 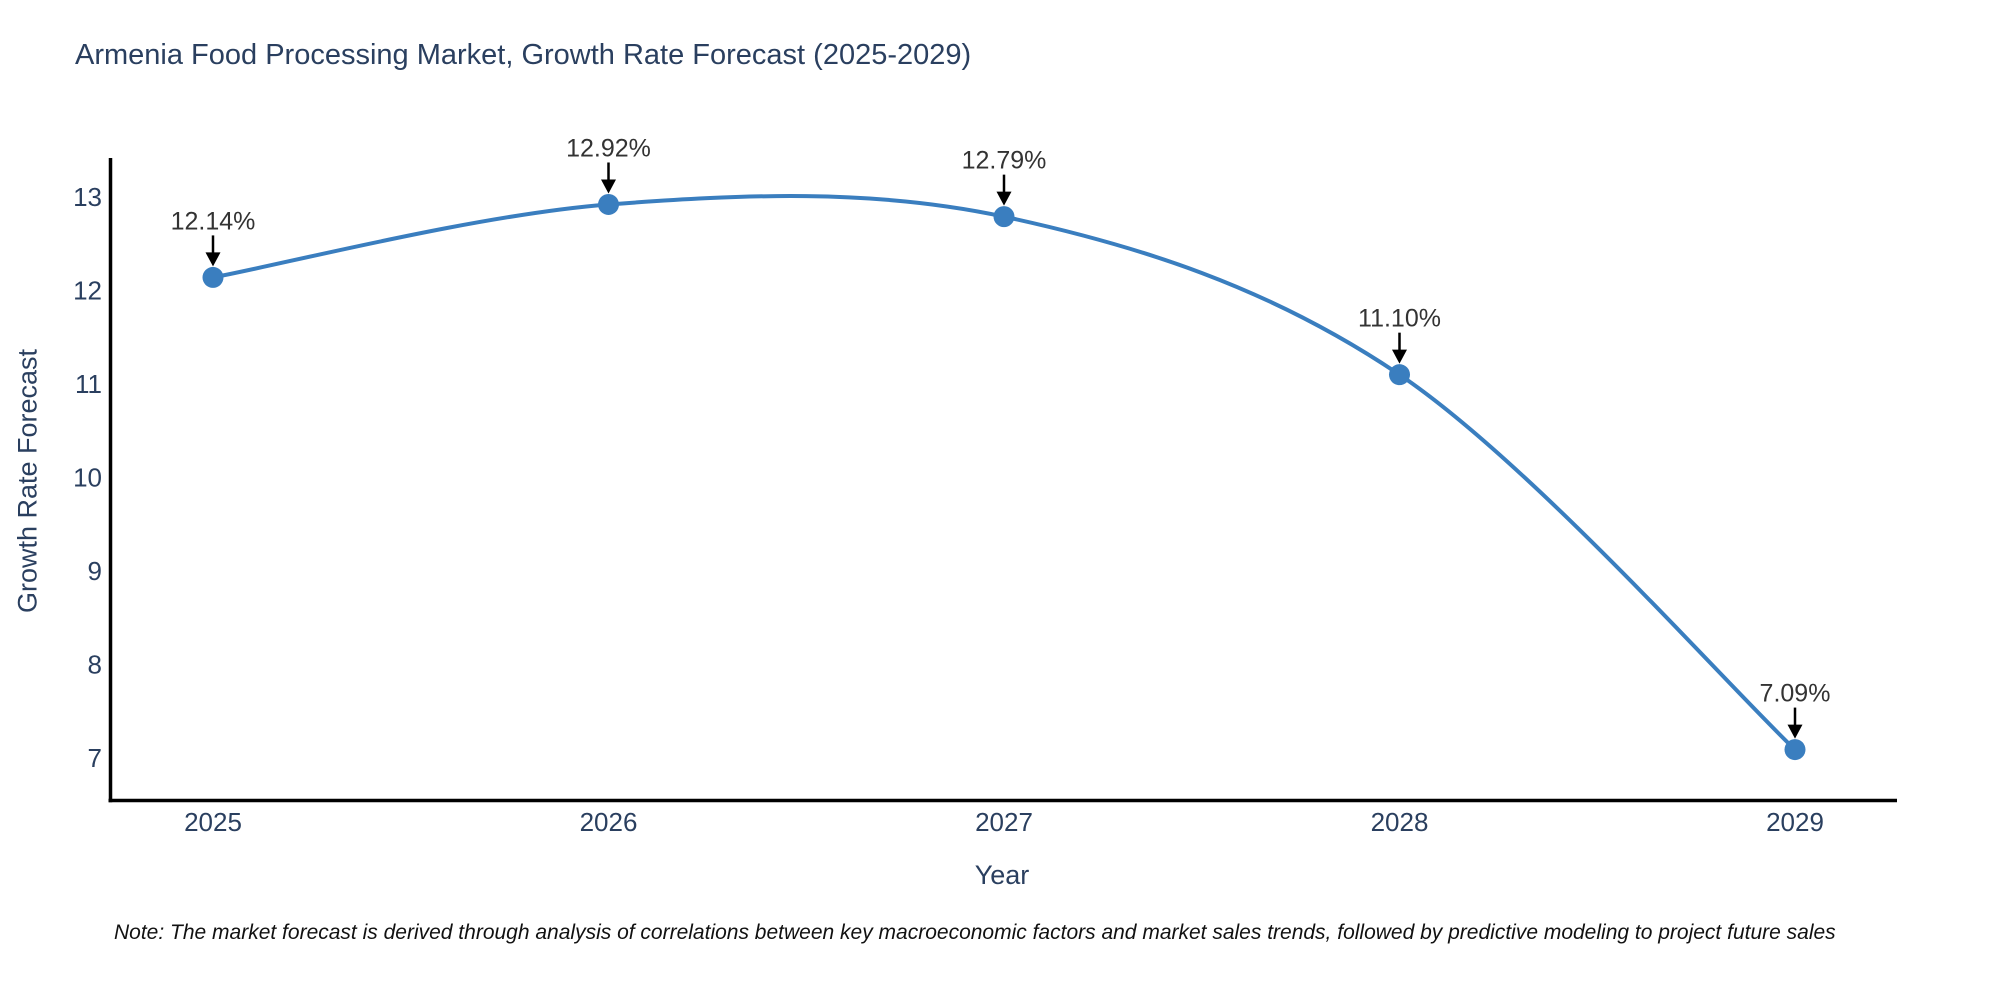 I want to click on y-tick-label: 7, so click(x=95, y=758).